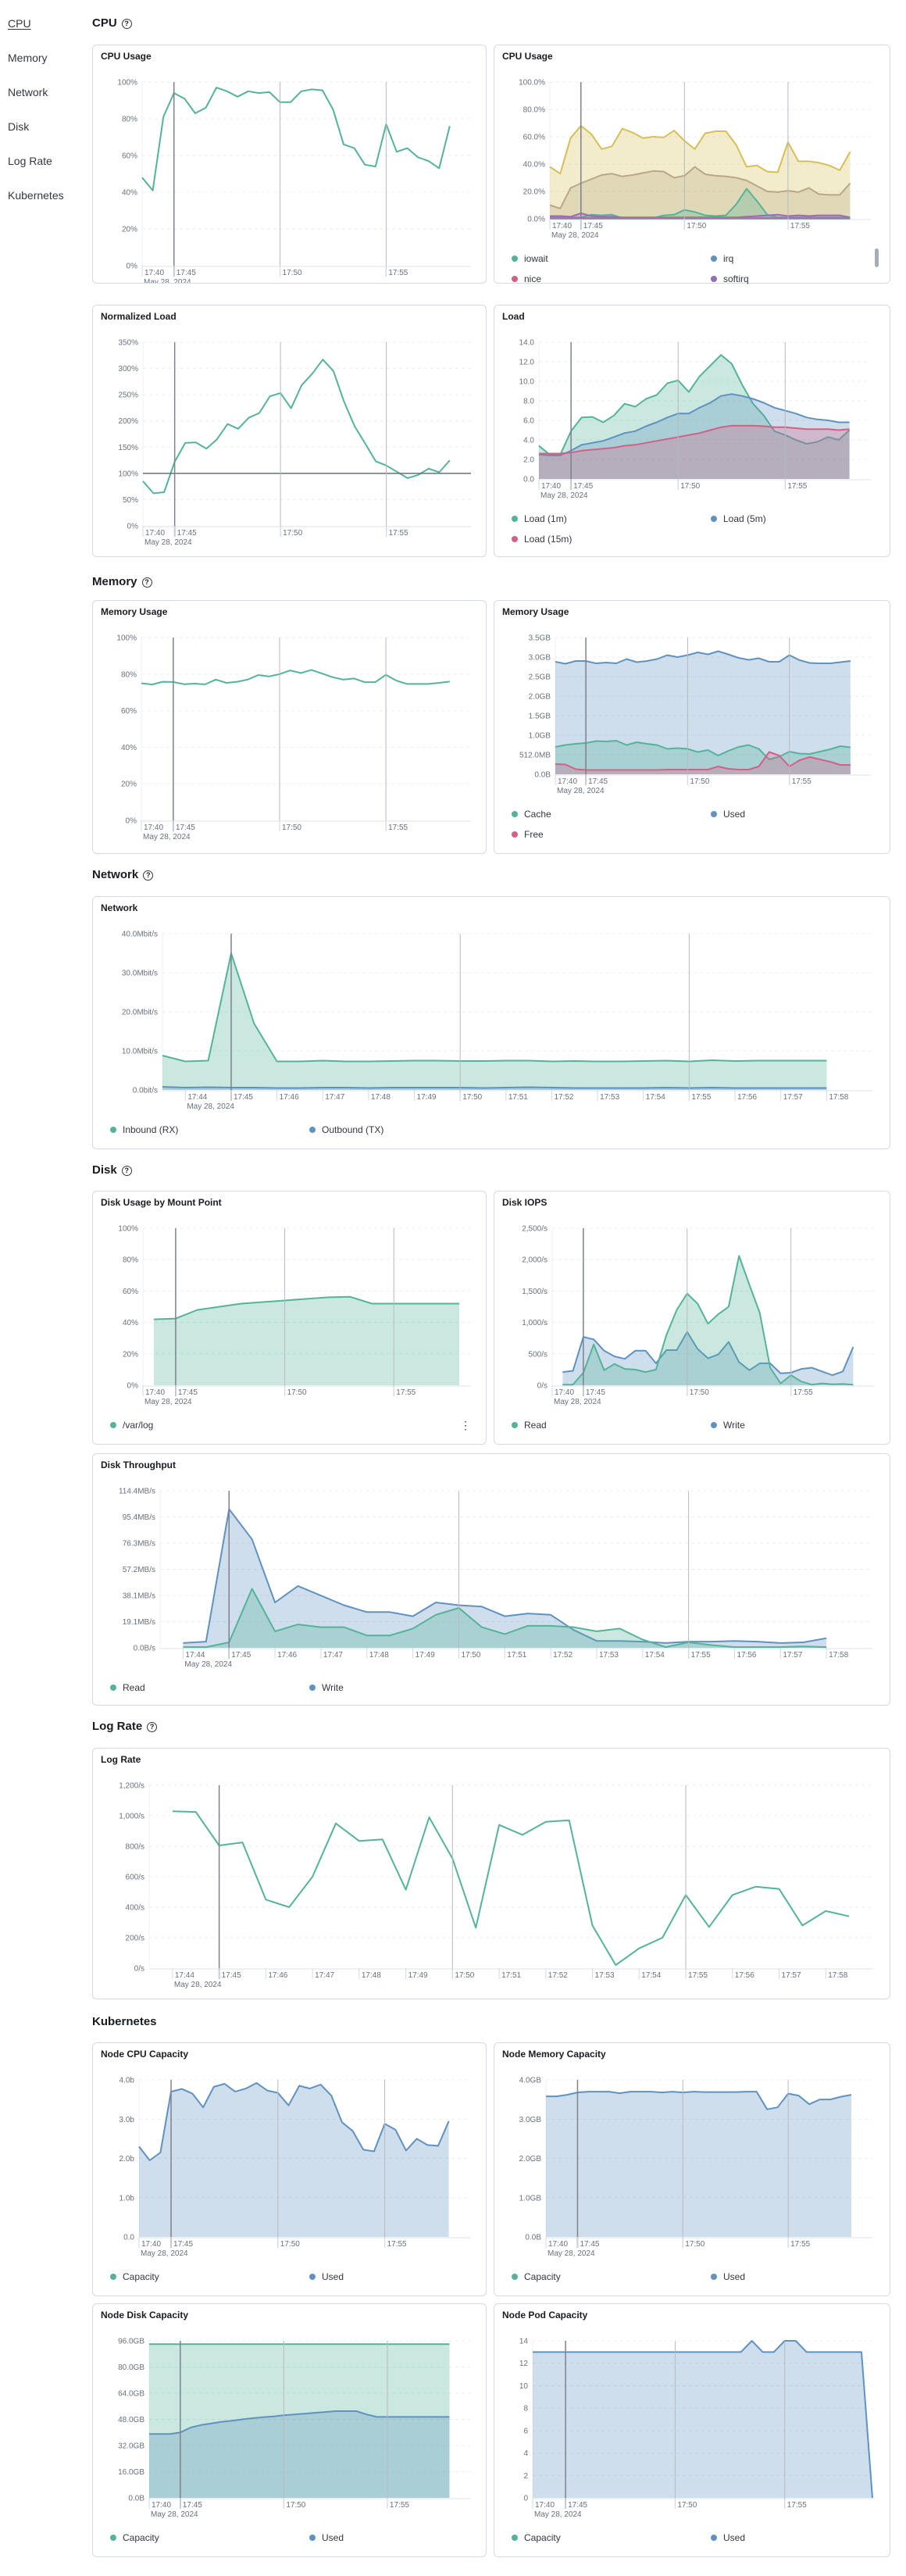 The width and height of the screenshot is (906, 2576). I want to click on nav-item-memory: Memory, so click(28, 58).